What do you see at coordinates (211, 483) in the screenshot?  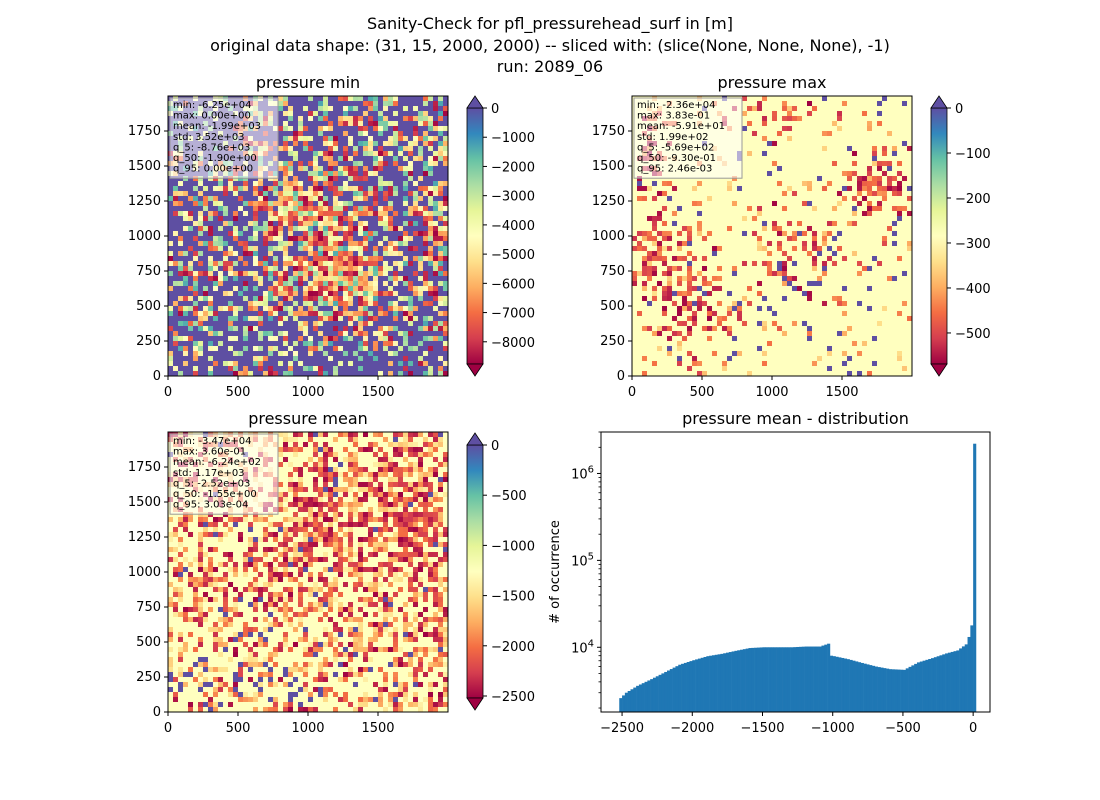 I see `stats-line: q_5: -2.52e+03` at bounding box center [211, 483].